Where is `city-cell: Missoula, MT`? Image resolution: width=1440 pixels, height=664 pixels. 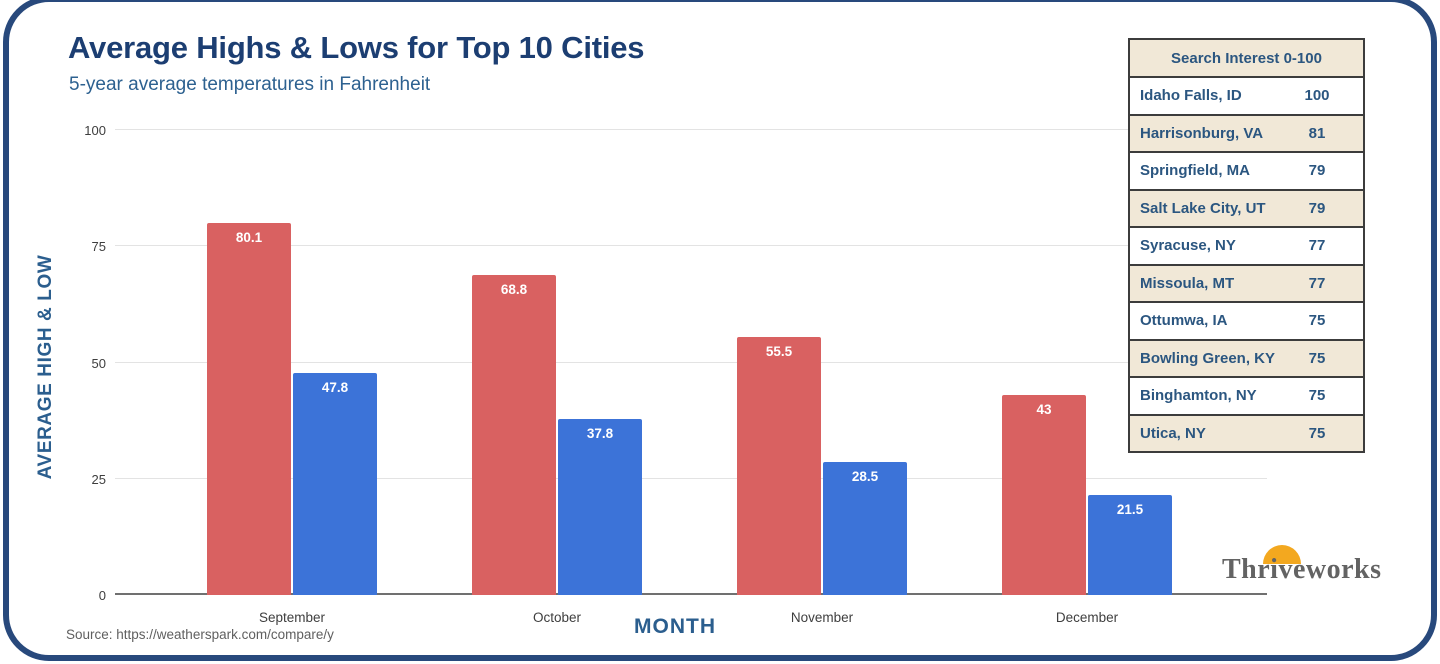
city-cell: Missoula, MT is located at coordinates (1187, 283).